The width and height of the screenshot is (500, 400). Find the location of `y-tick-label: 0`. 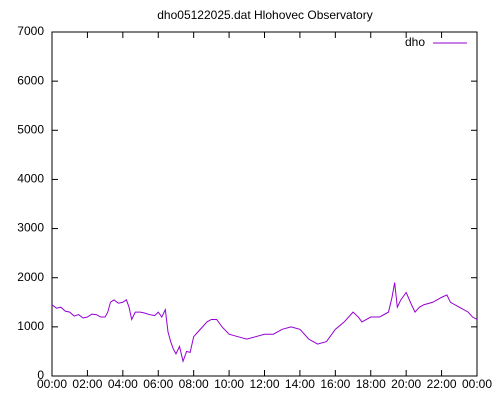

y-tick-label: 0 is located at coordinates (40, 375).